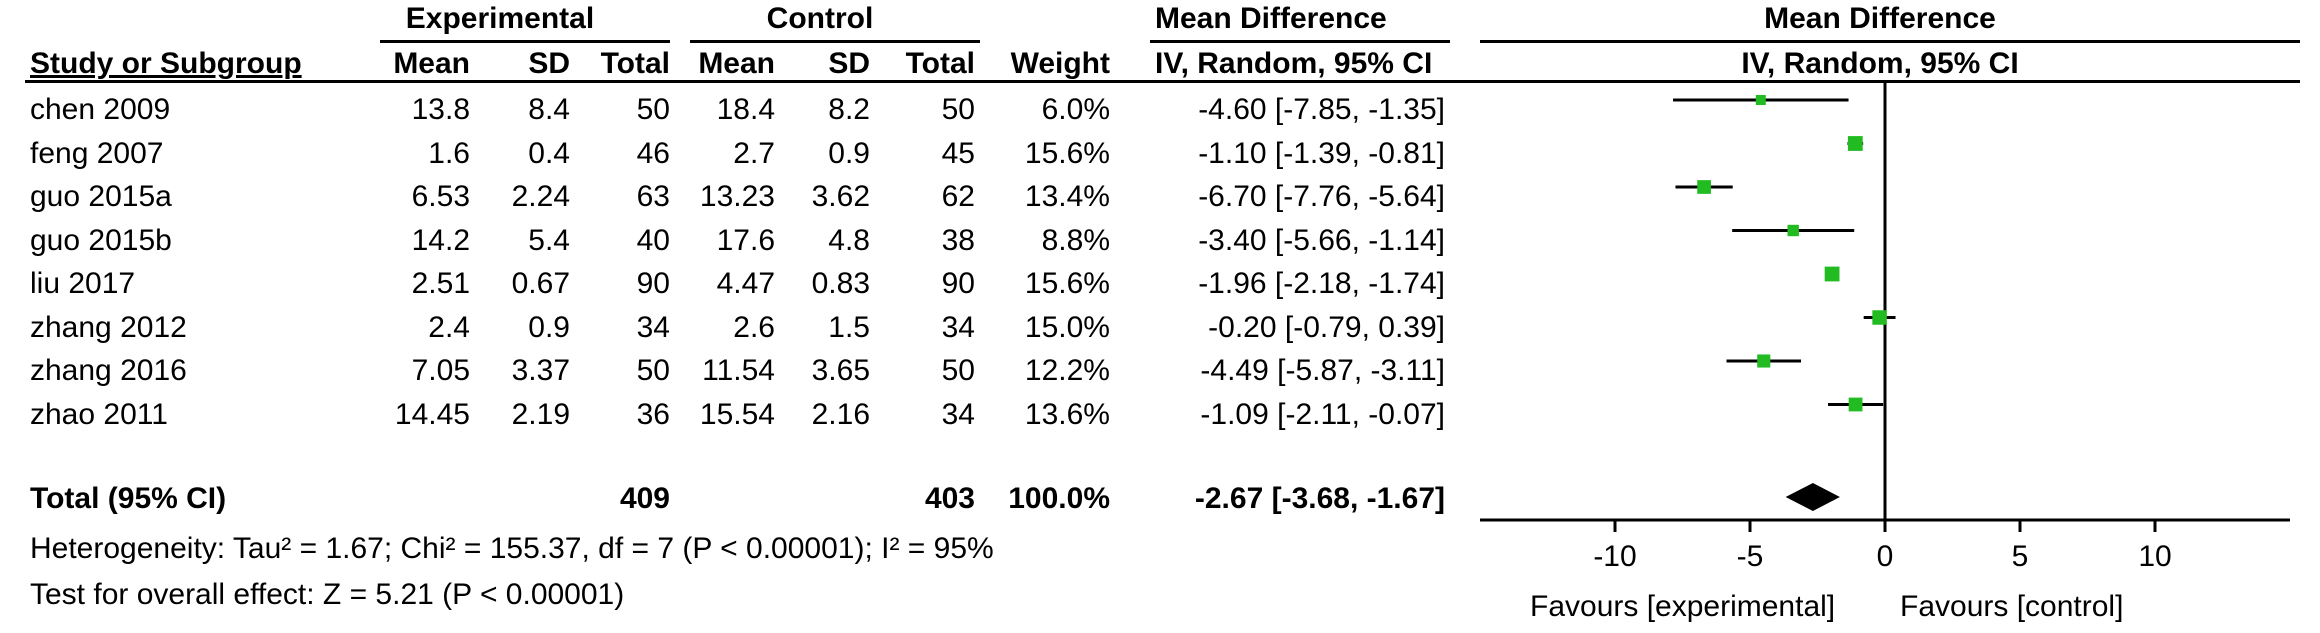  What do you see at coordinates (653, 327) in the screenshot?
I see `exp-total: 34` at bounding box center [653, 327].